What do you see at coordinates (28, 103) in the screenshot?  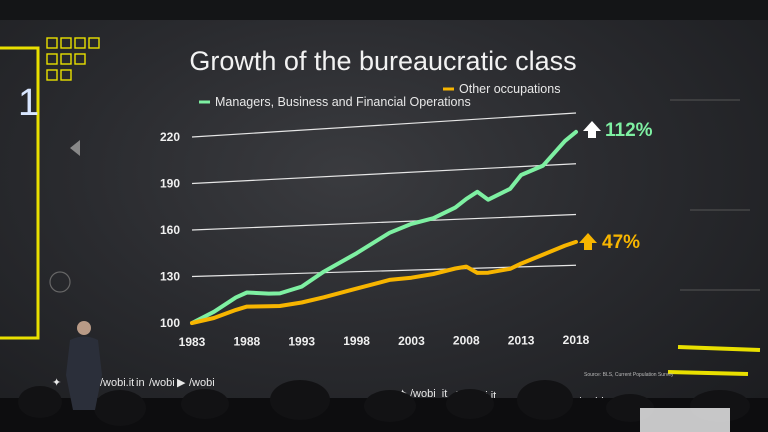 I see `slide-number: 1` at bounding box center [28, 103].